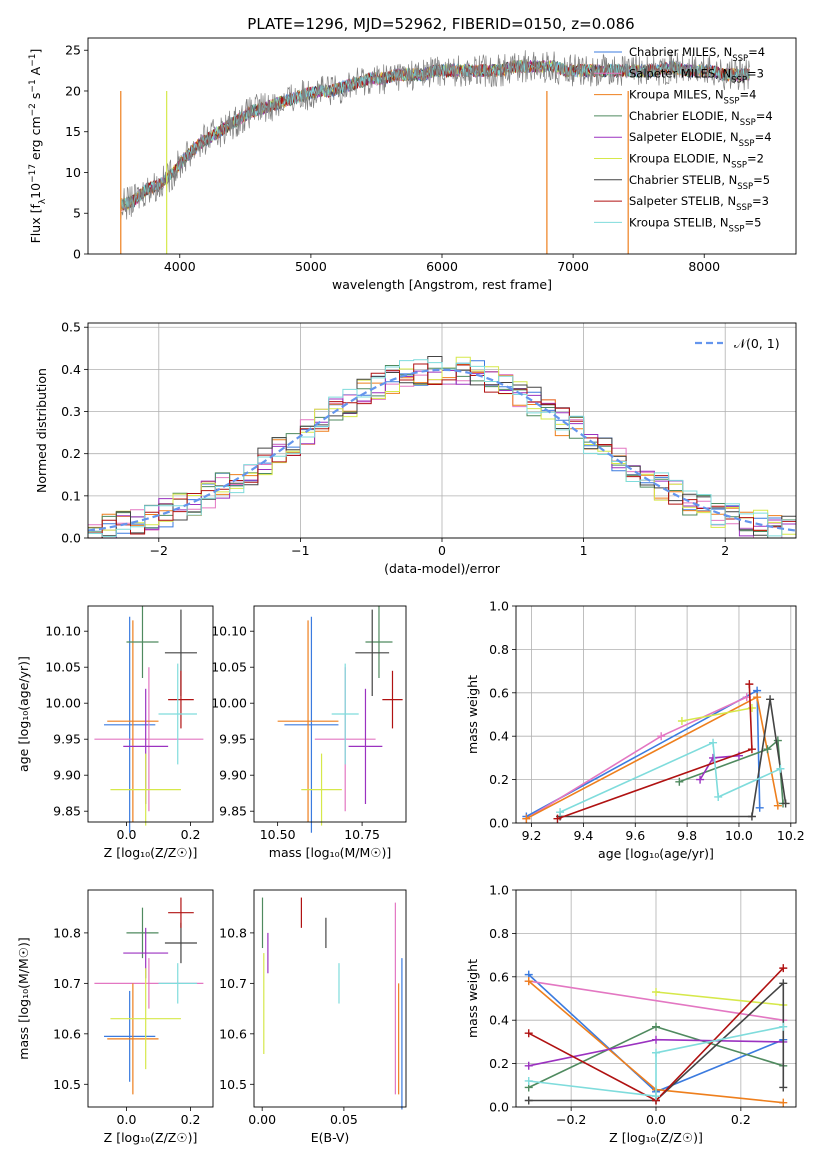 Image resolution: width=819 pixels, height=1170 pixels. I want to click on legend-entry-value: =4, so click(756, 52).